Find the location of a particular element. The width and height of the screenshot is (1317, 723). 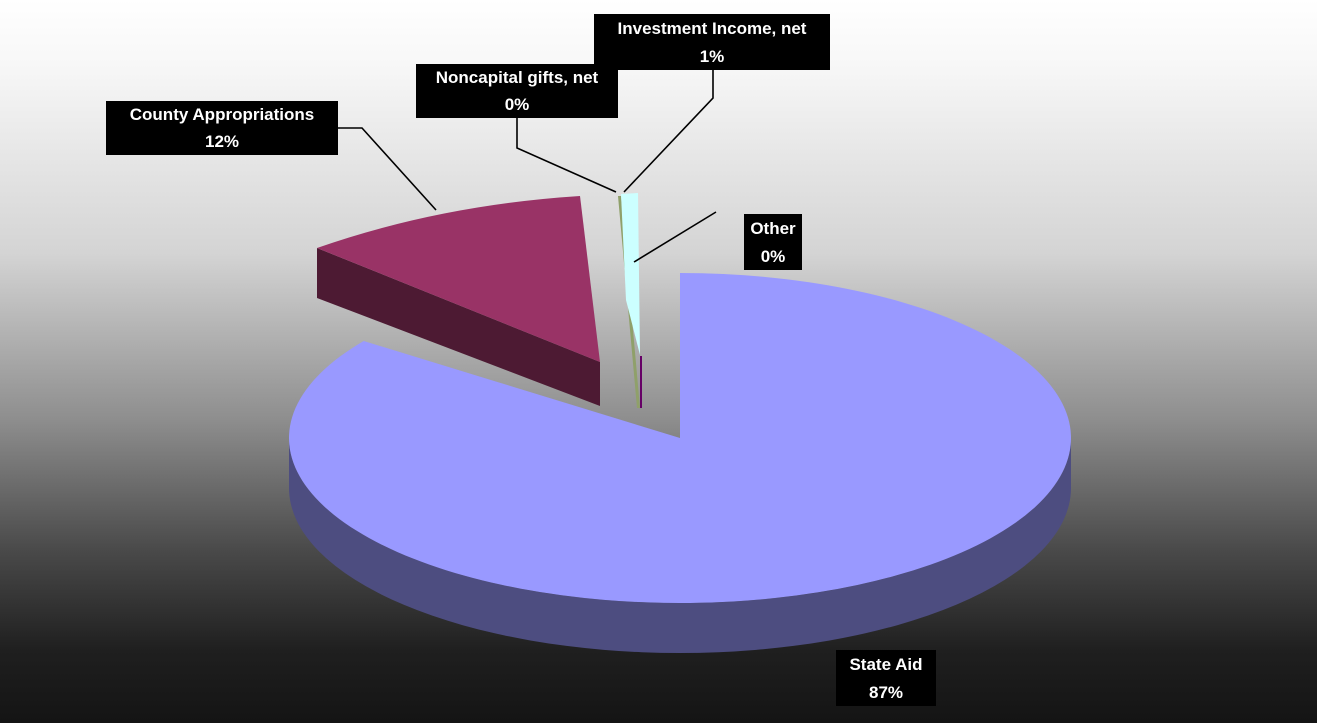

data-label-noncapital-gifts: Noncapital gifts, net 0% is located at coordinates (517, 91).